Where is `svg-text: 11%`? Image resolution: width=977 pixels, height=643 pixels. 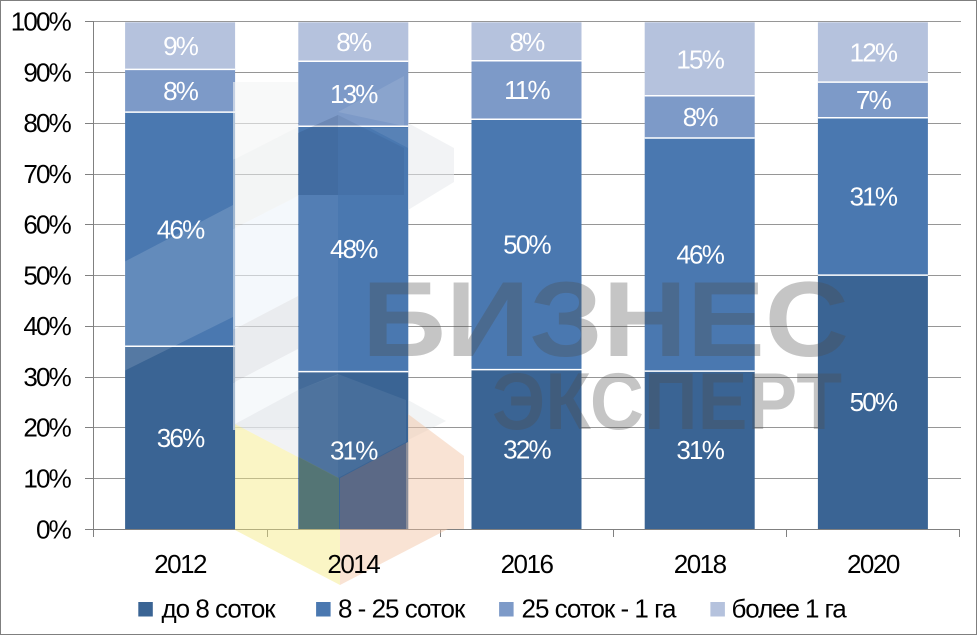 svg-text: 11% is located at coordinates (527, 90).